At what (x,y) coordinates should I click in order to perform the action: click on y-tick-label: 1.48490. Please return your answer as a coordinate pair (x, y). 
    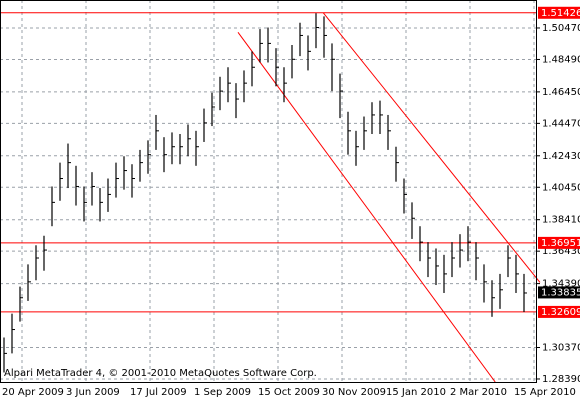
    Looking at the image, I should click on (561, 59).